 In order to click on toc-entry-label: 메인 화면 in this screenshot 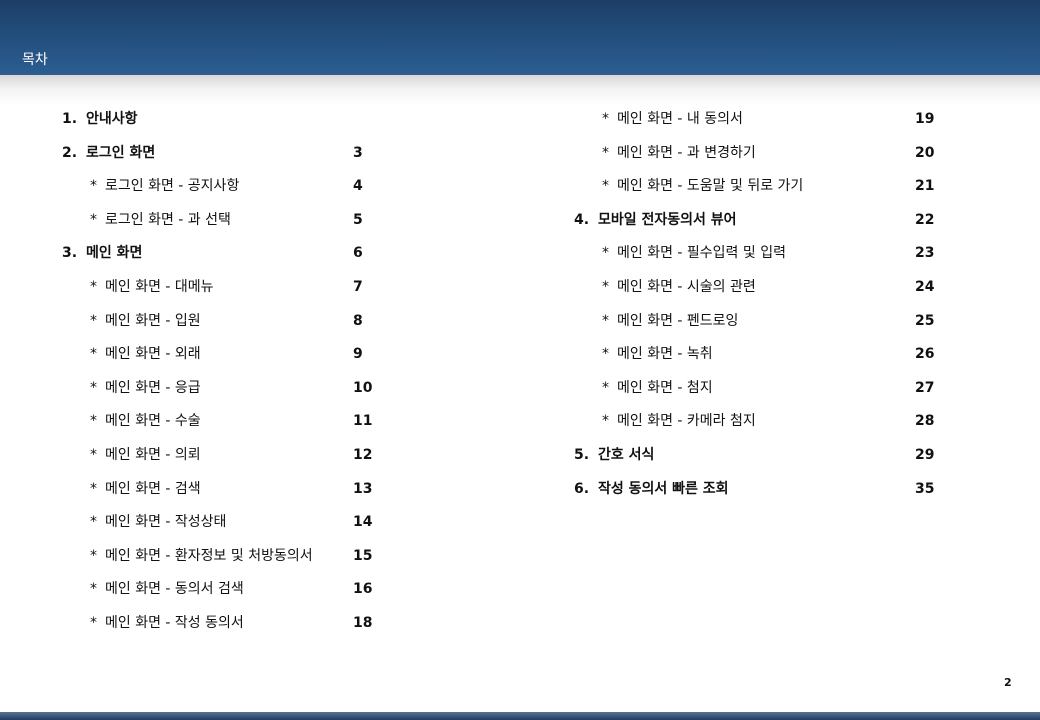, I will do `click(114, 253)`.